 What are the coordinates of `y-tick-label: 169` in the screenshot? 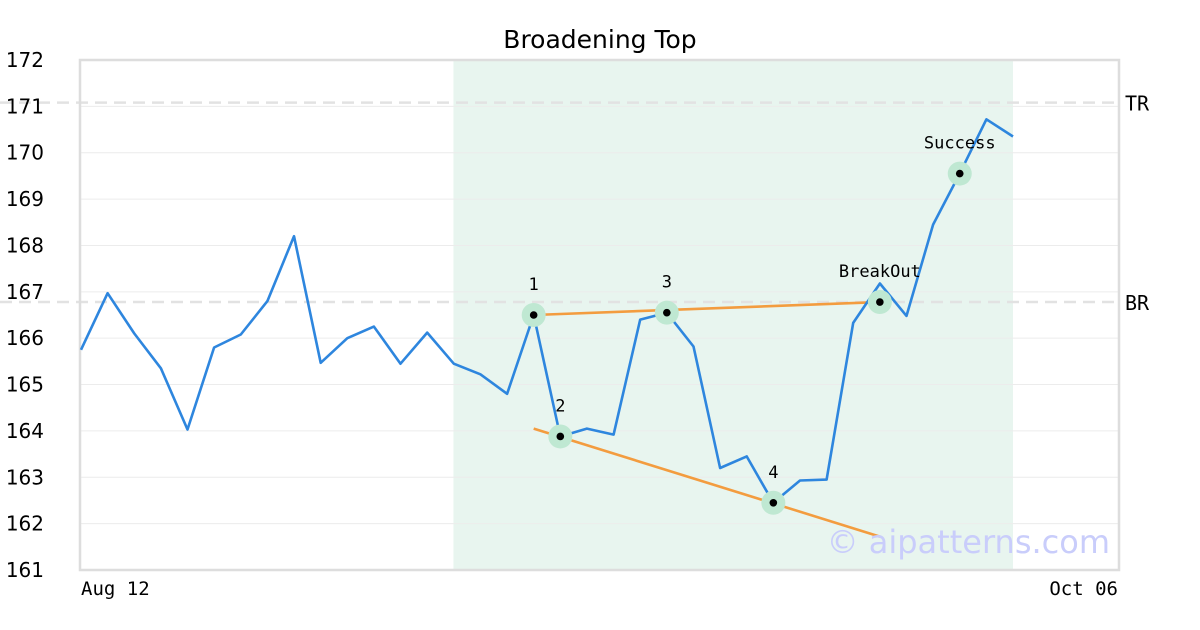 It's located at (25, 199).